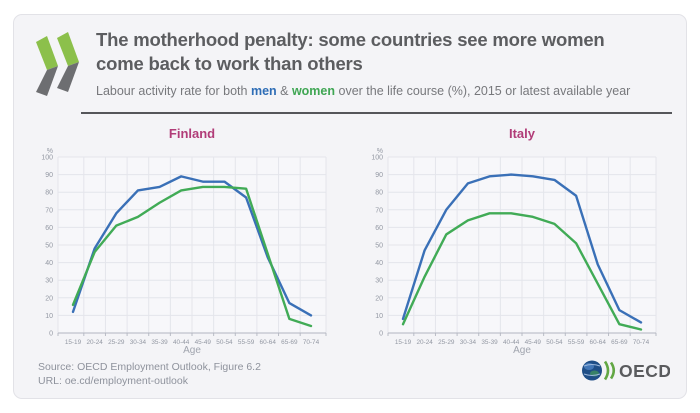 The image size is (700, 413). Describe the element at coordinates (284, 90) in the screenshot. I see `subtitle-ampersand: &` at that location.